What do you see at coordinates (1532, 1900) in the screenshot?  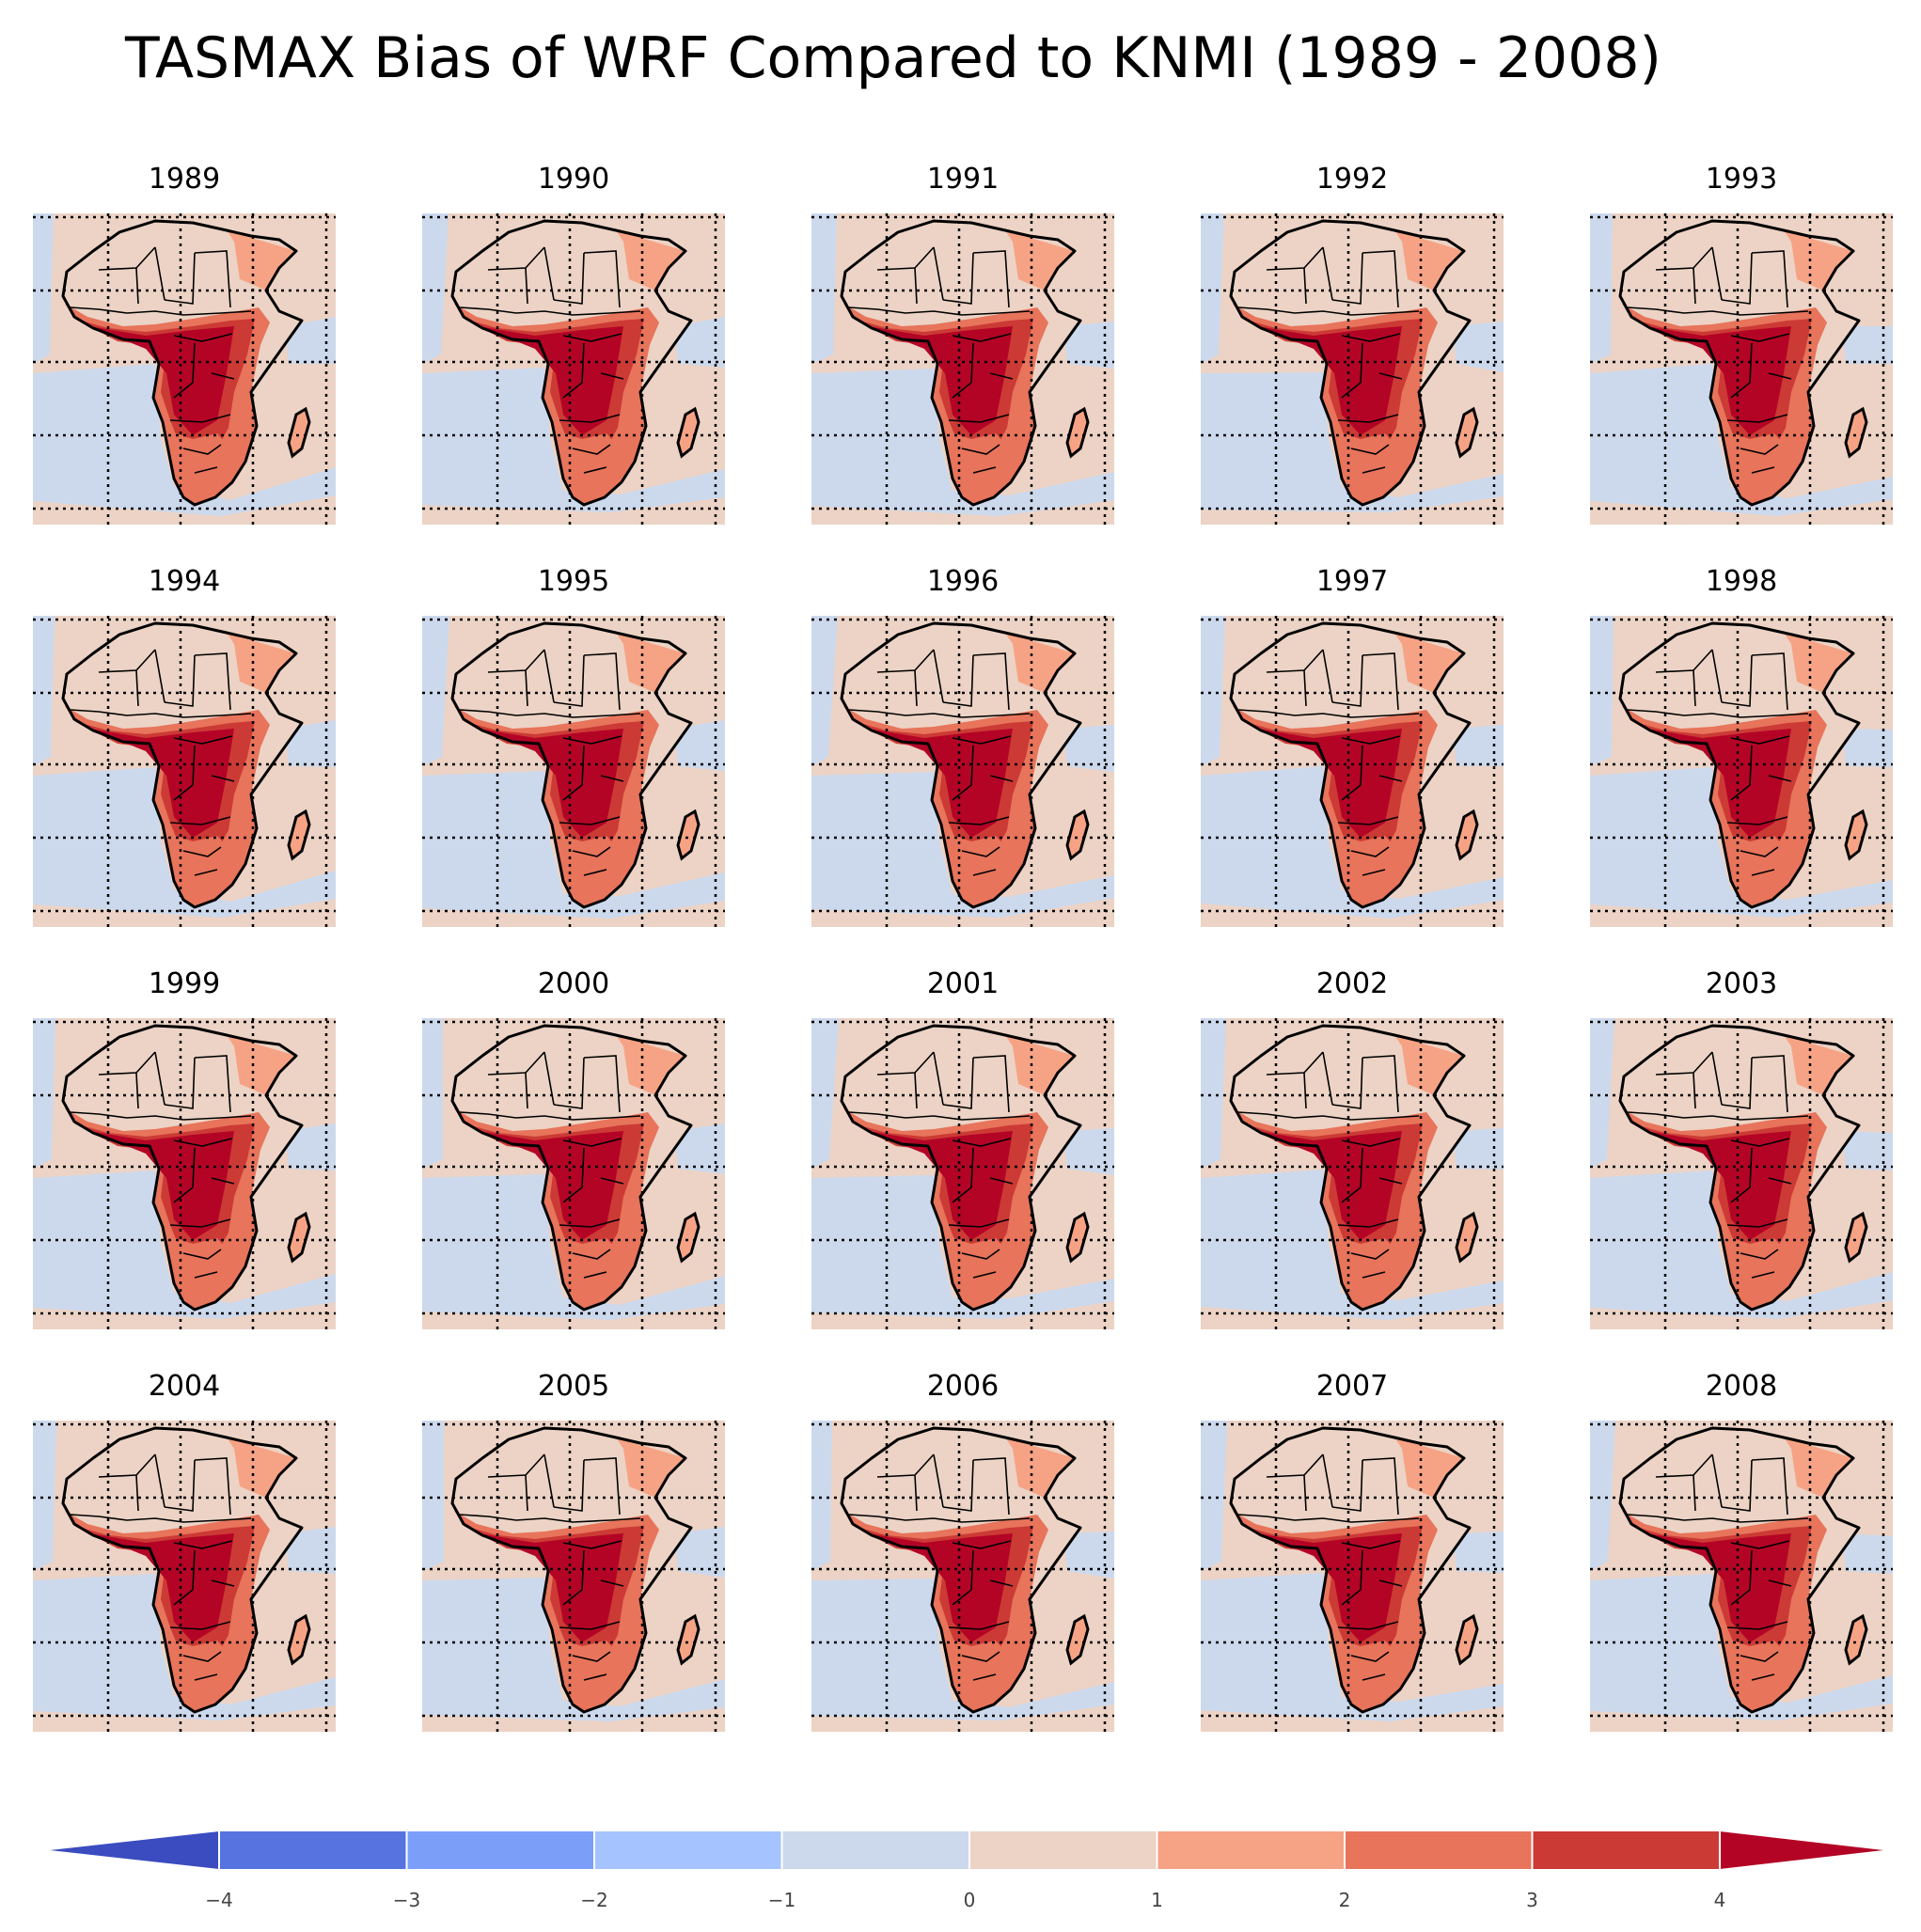 I see `colorbar-tick-label: 3` at bounding box center [1532, 1900].